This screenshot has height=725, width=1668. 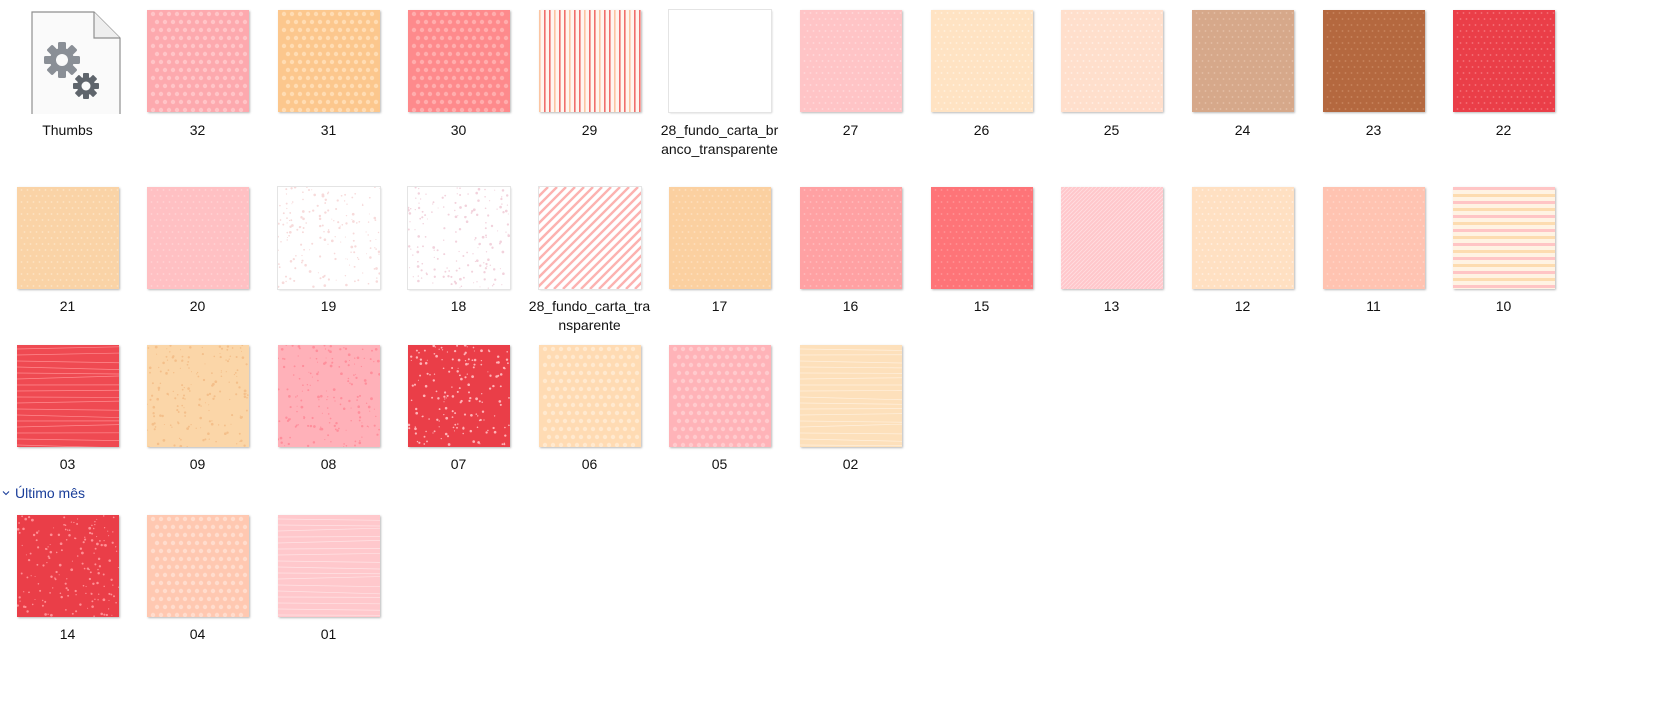 What do you see at coordinates (458, 130) in the screenshot?
I see `file-label: 30` at bounding box center [458, 130].